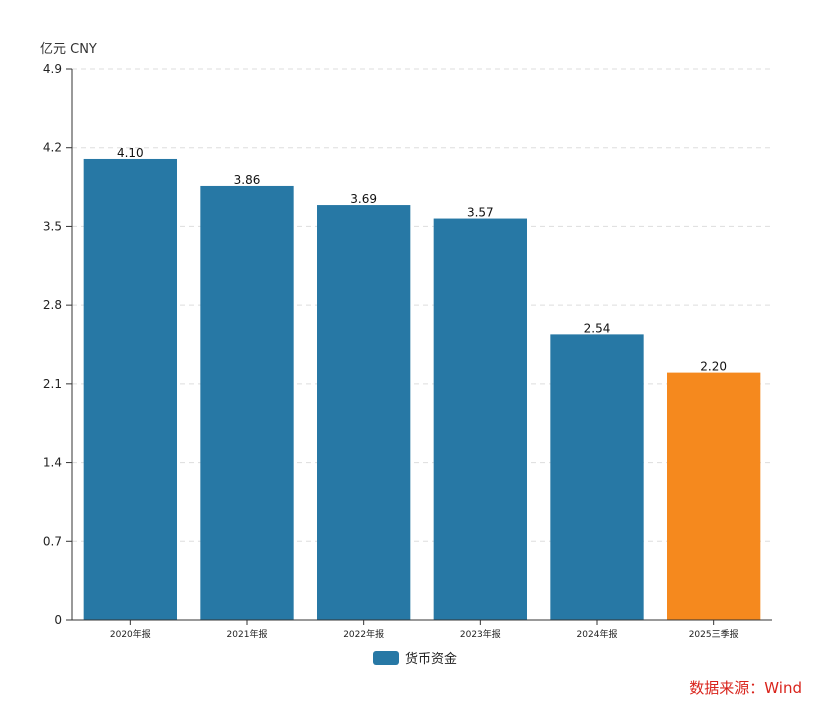 The image size is (830, 710). What do you see at coordinates (363, 199) in the screenshot?
I see `bar-value-label: 3.69` at bounding box center [363, 199].